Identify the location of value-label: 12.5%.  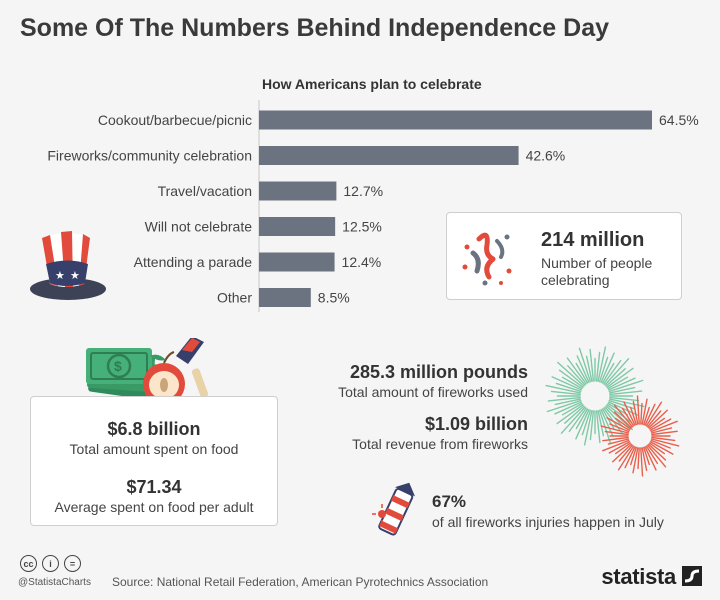
(362, 227).